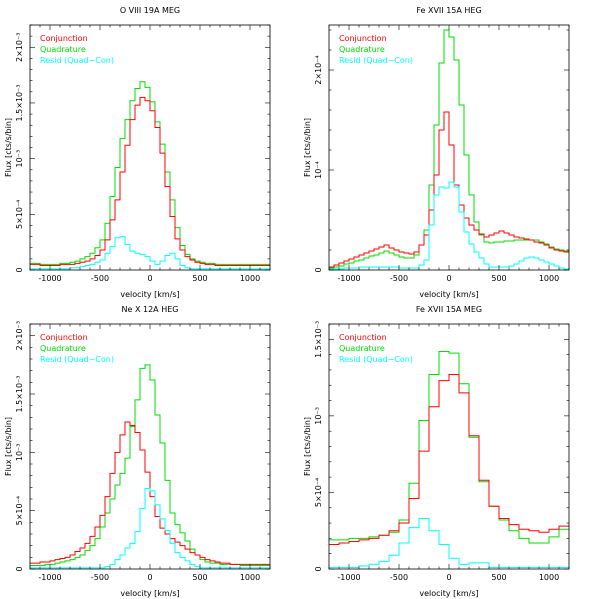  Describe the element at coordinates (448, 10) in the screenshot. I see `chart-title: Fe XVII 15A HEG` at that location.